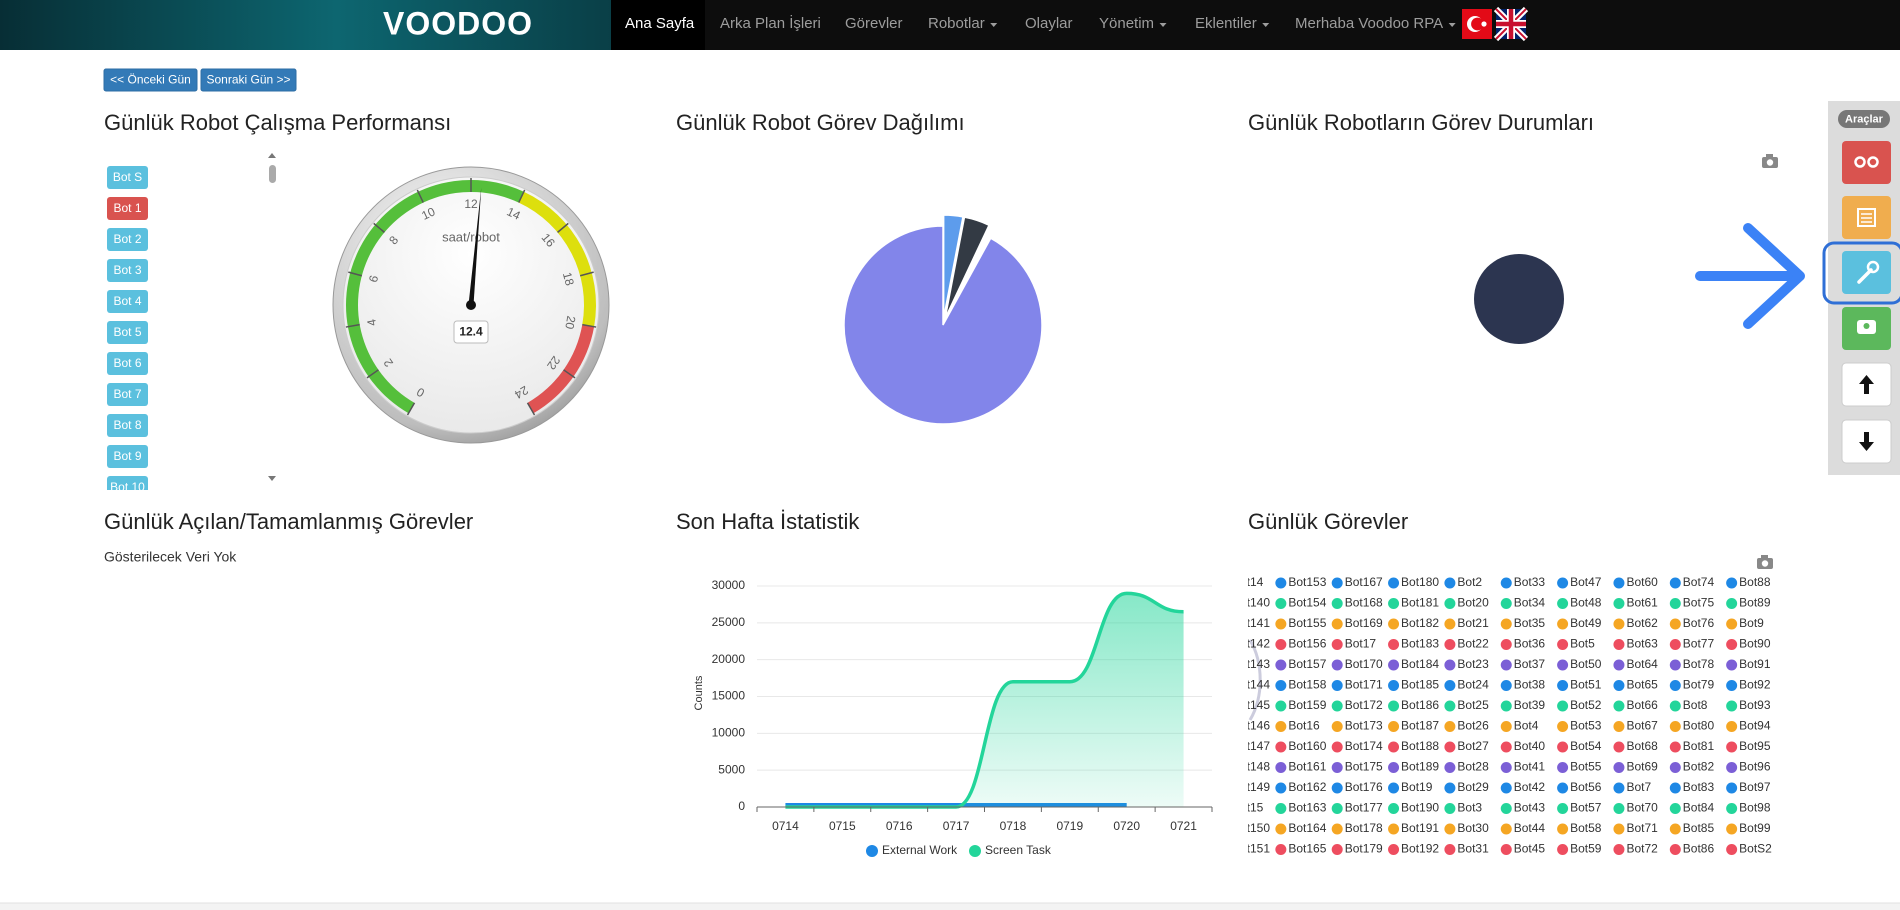 This screenshot has width=1900, height=910. I want to click on legend-label: Bot178, so click(1364, 828).